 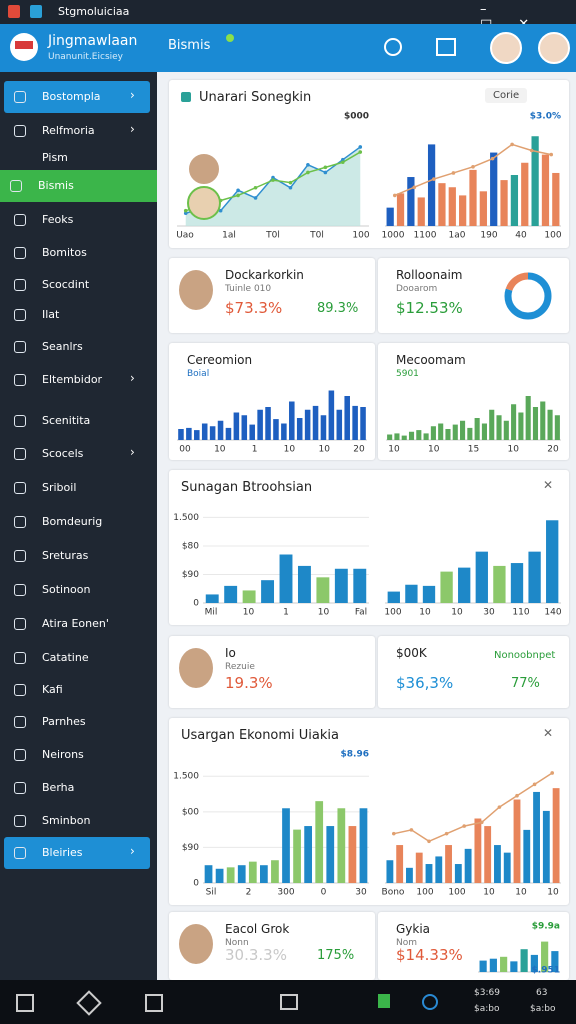 What do you see at coordinates (196, 884) in the screenshot?
I see `y-tick-label: 0` at bounding box center [196, 884].